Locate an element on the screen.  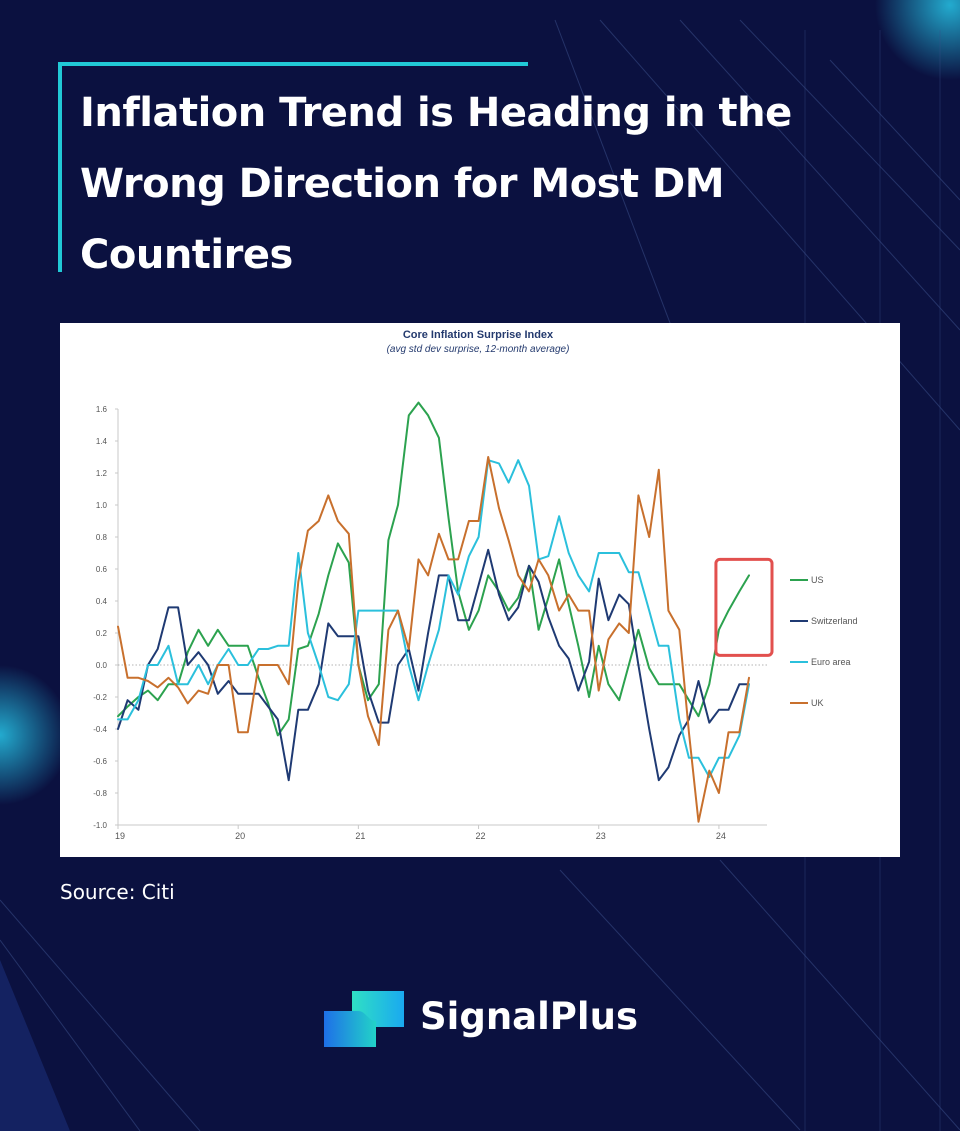
legend-label: UK is located at coordinates (817, 703).